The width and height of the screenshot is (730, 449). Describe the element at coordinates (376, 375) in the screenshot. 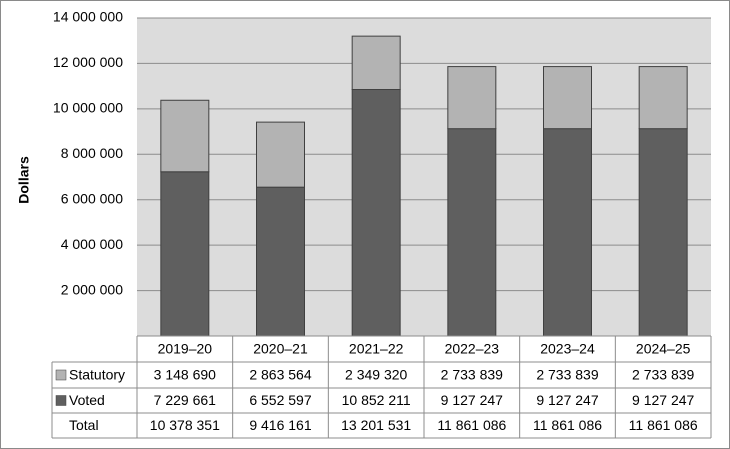

I see `table-value: 2 349 320` at that location.